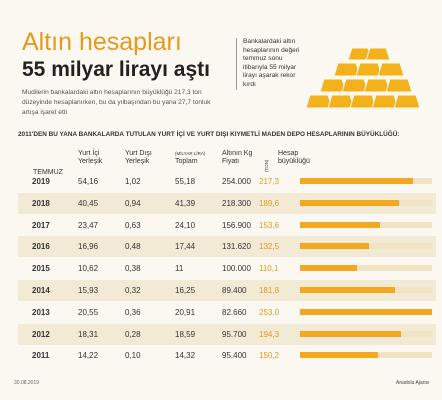 The width and height of the screenshot is (442, 400). Describe the element at coordinates (133, 181) in the screenshot. I see `cell: 1,02` at that location.